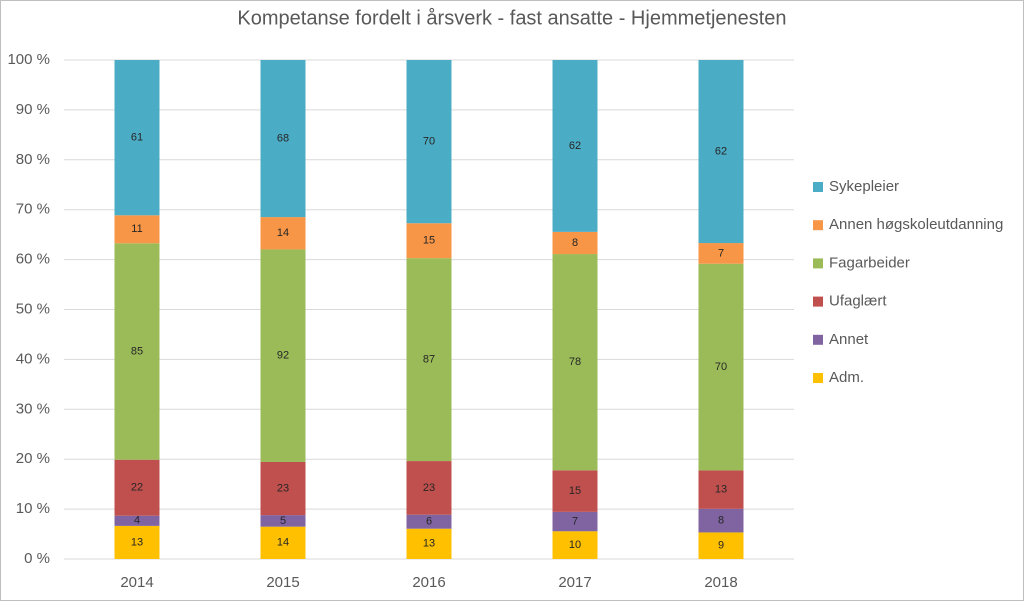 The image size is (1024, 601). I want to click on y-tick-label: 20 %, so click(33, 458).